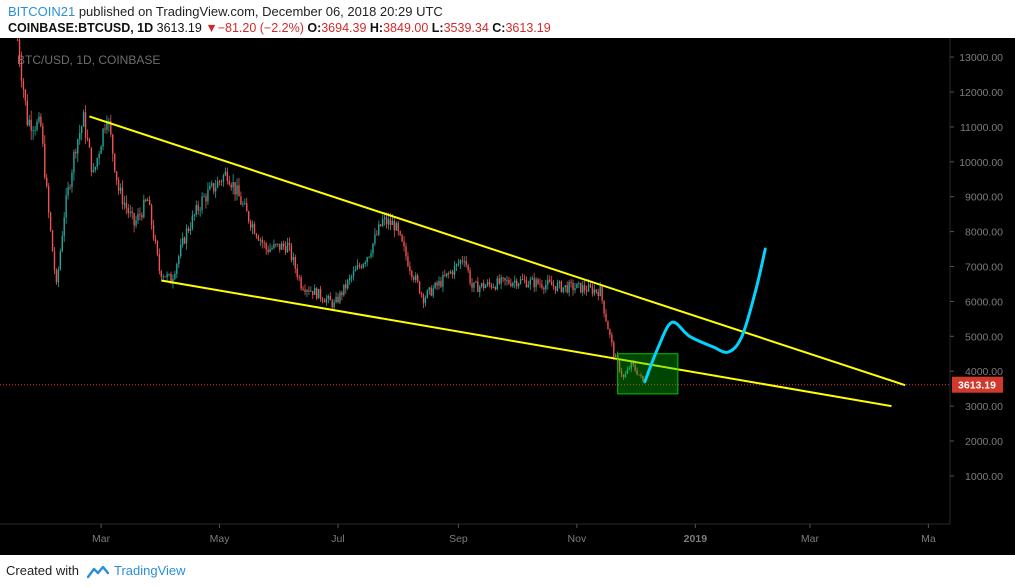  What do you see at coordinates (528, 28) in the screenshot?
I see `close-value: 3613.19` at bounding box center [528, 28].